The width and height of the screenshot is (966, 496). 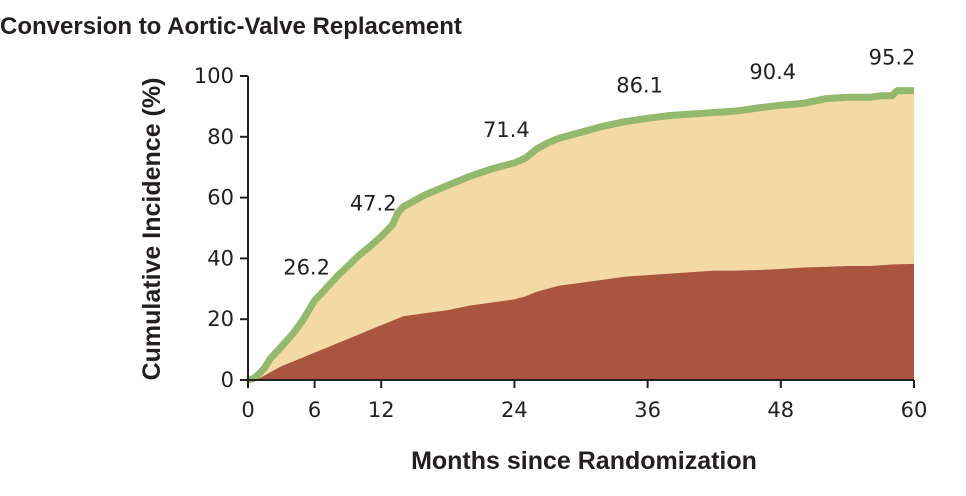 What do you see at coordinates (220, 198) in the screenshot?
I see `y-tick-label: 60` at bounding box center [220, 198].